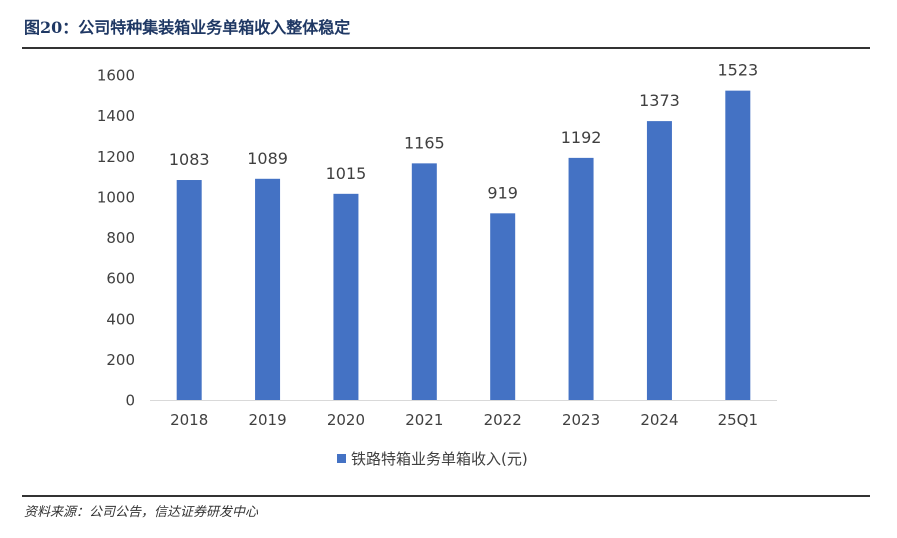 The height and width of the screenshot is (538, 897). I want to click on y-axis-ticks: 0 200 400 600 800 1000 1200 1400 1600, so click(116, 238).